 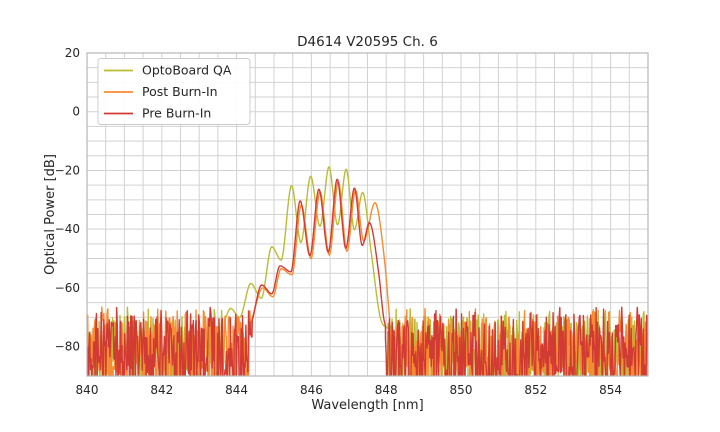 I want to click on x-tick-844: 844, so click(x=236, y=390).